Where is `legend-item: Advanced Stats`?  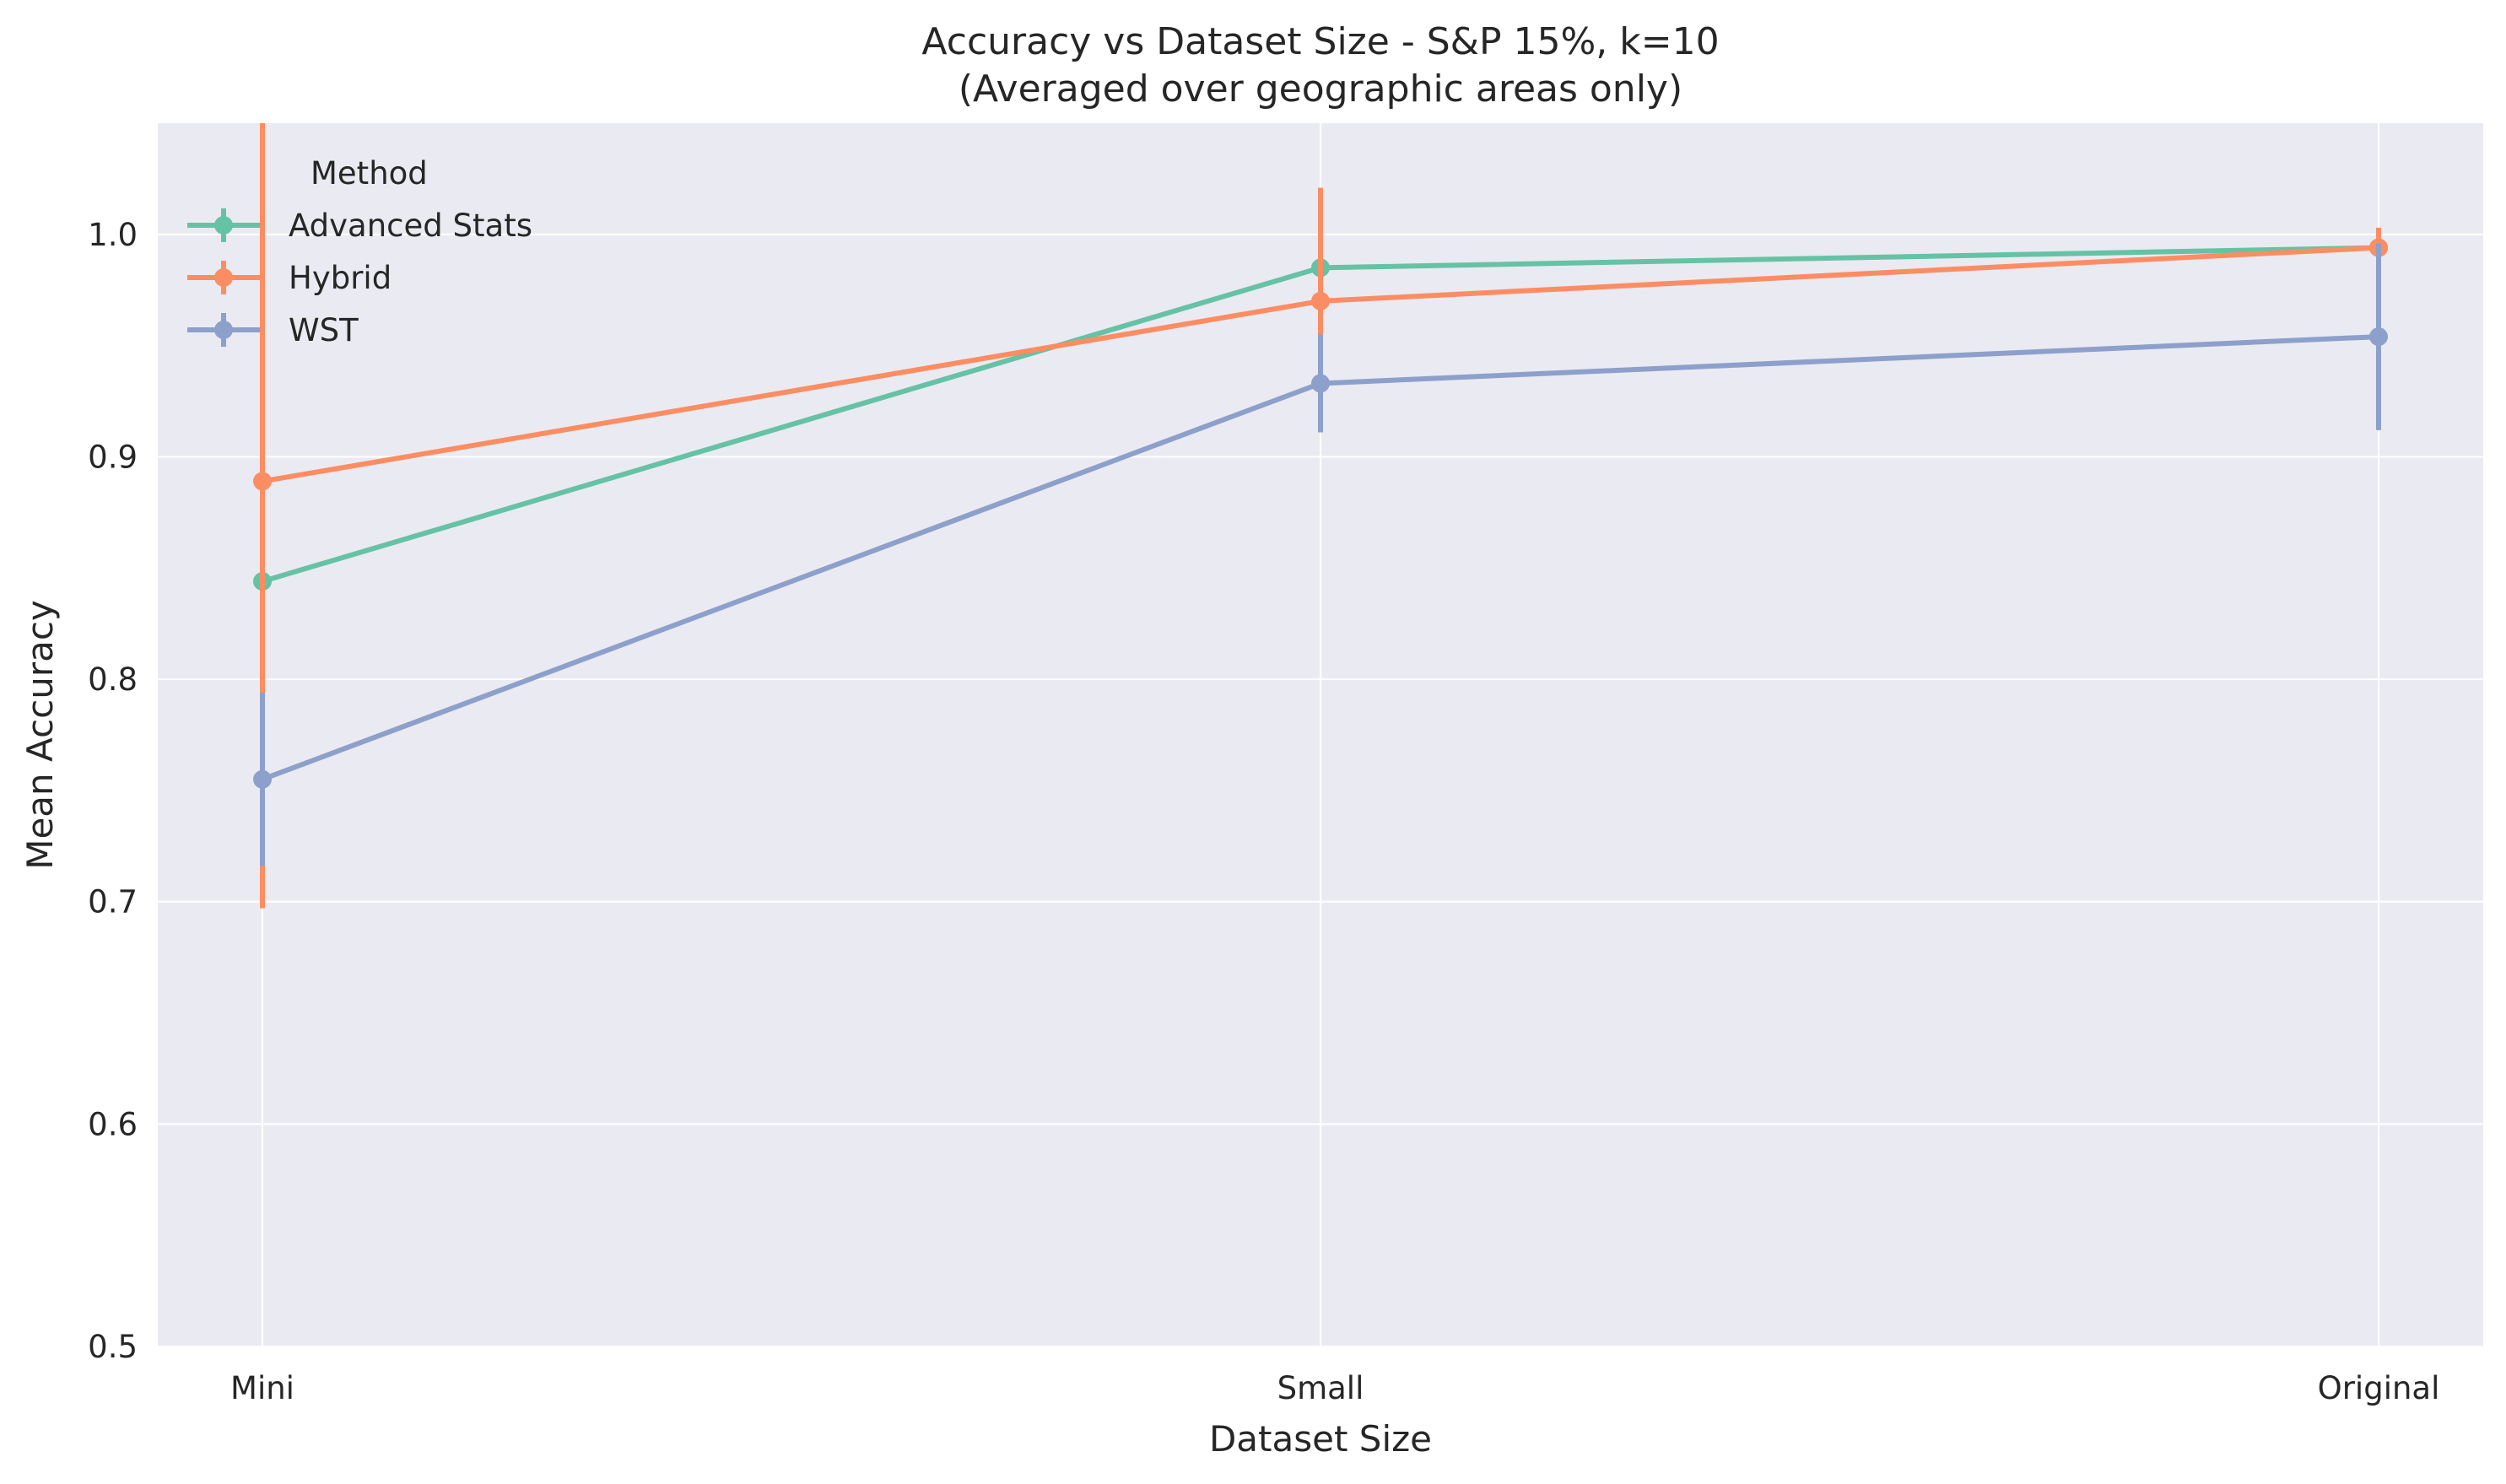 legend-item: Advanced Stats is located at coordinates (360, 226).